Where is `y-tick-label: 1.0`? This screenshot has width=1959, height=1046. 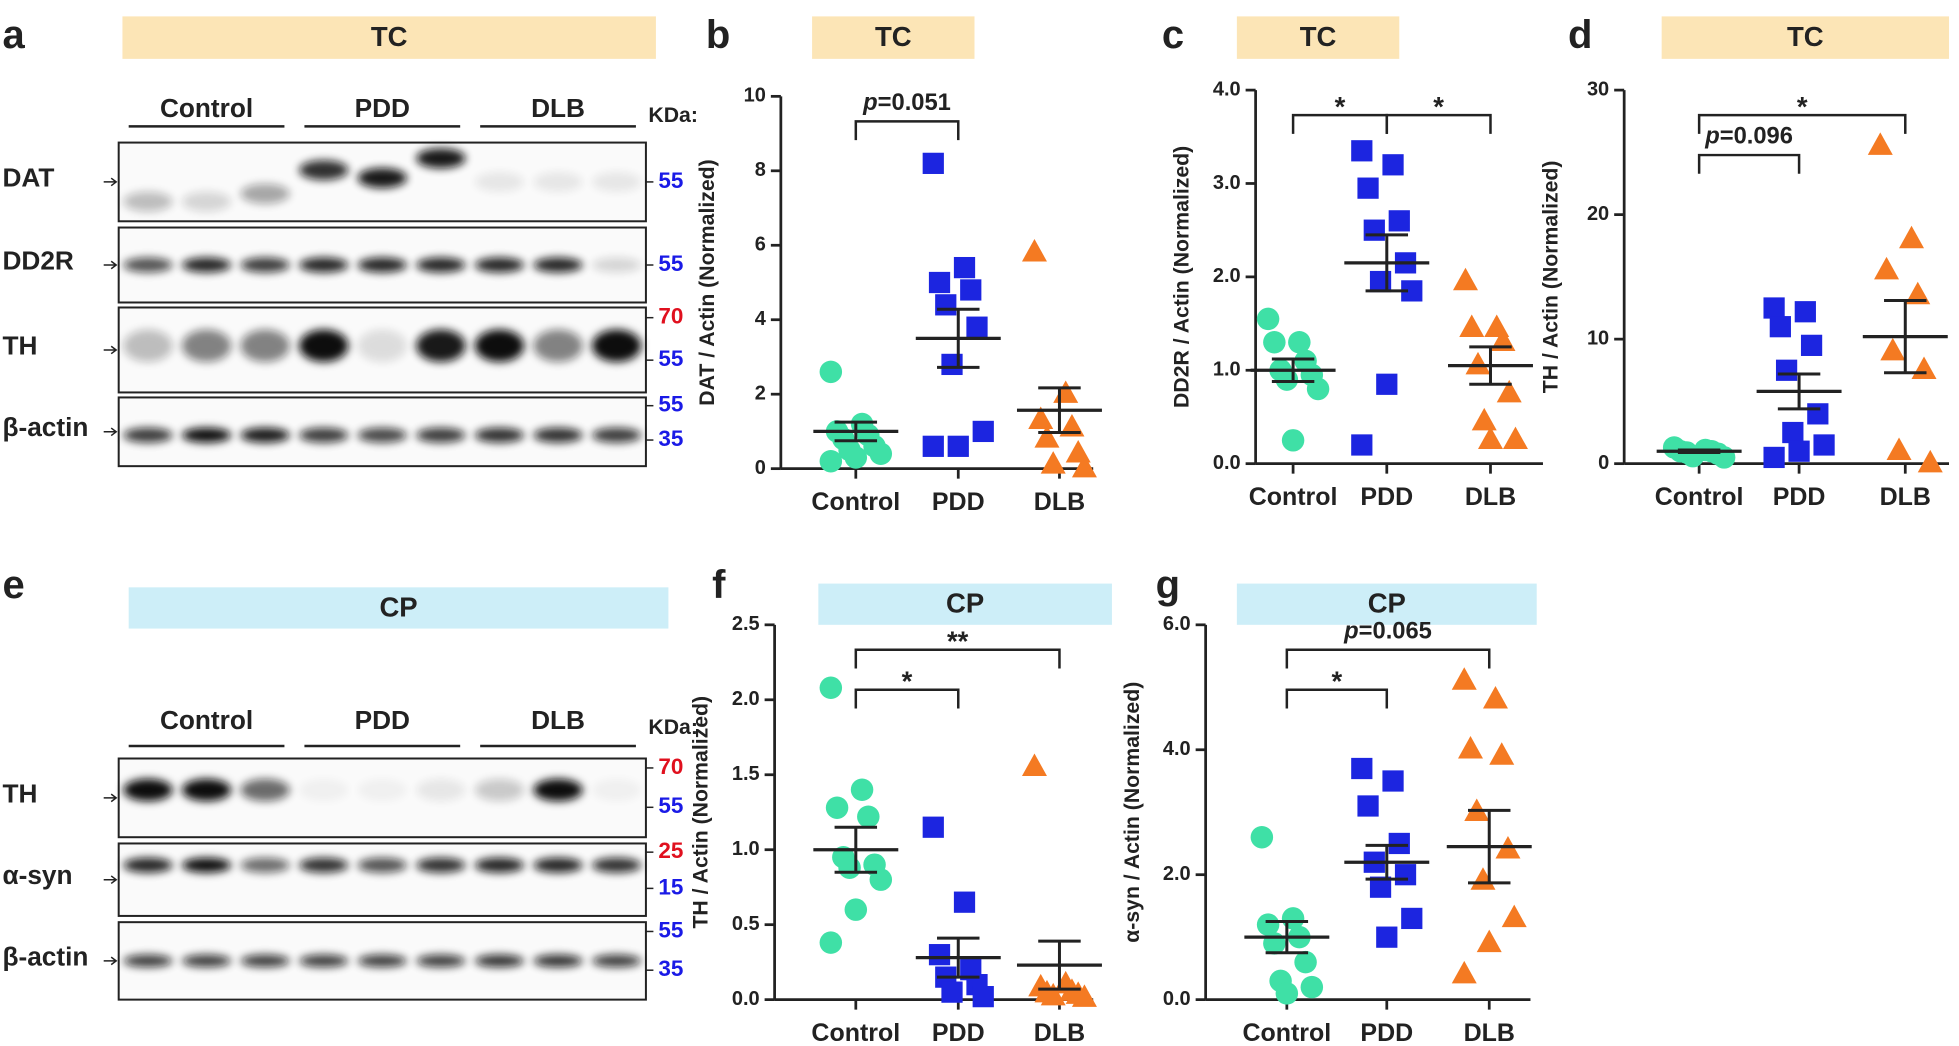
y-tick-label: 1.0 is located at coordinates (1227, 370).